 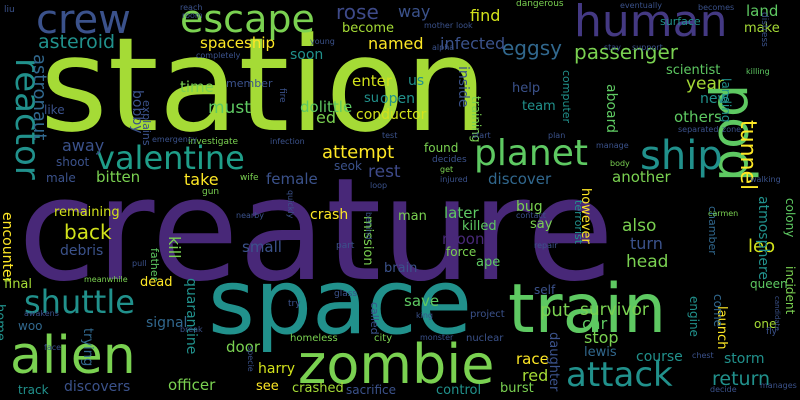 I want to click on word-dangerous: dangerous, so click(x=540, y=4).